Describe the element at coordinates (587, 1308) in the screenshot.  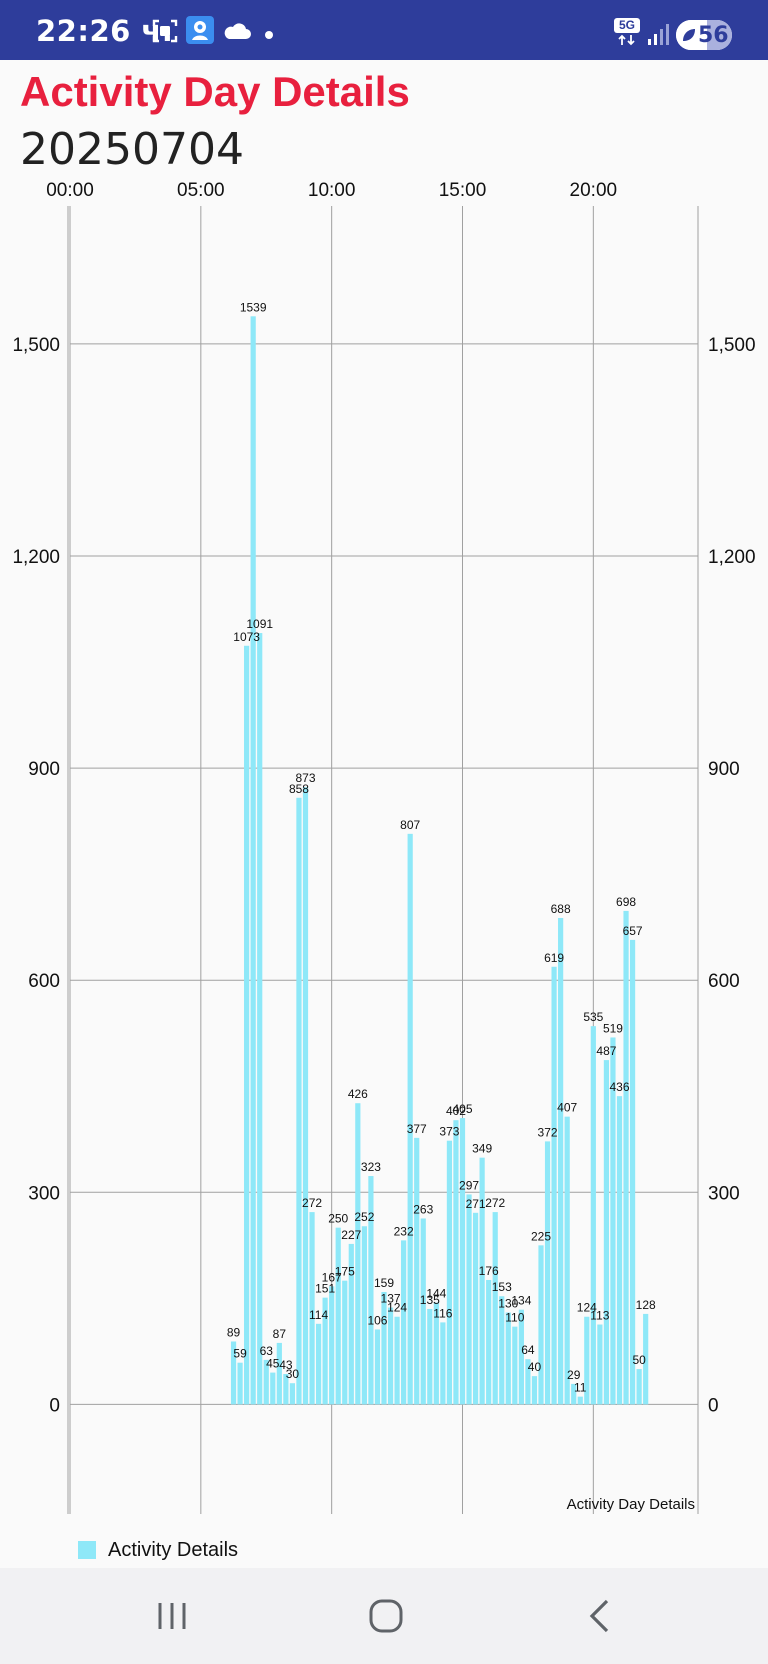
I see `bar-value-label: 124` at that location.